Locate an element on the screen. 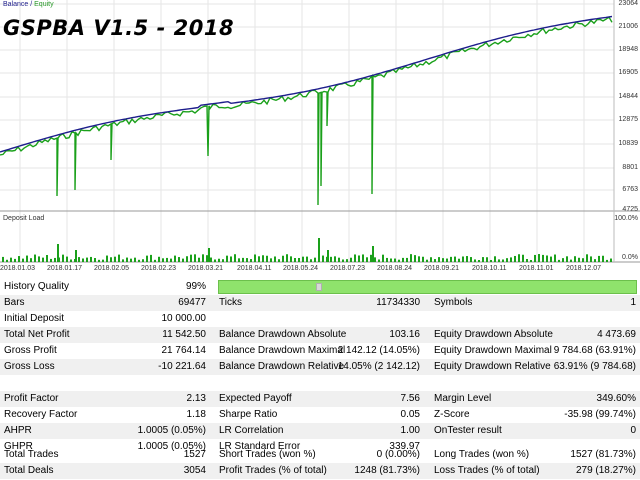 The image size is (640, 480). stat-label: Ticks is located at coordinates (230, 302).